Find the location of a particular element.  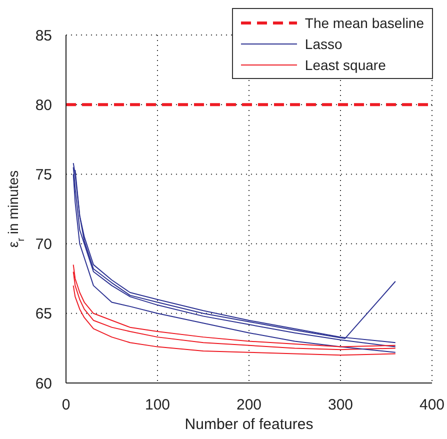

x-tick-label: 400 is located at coordinates (432, 405).